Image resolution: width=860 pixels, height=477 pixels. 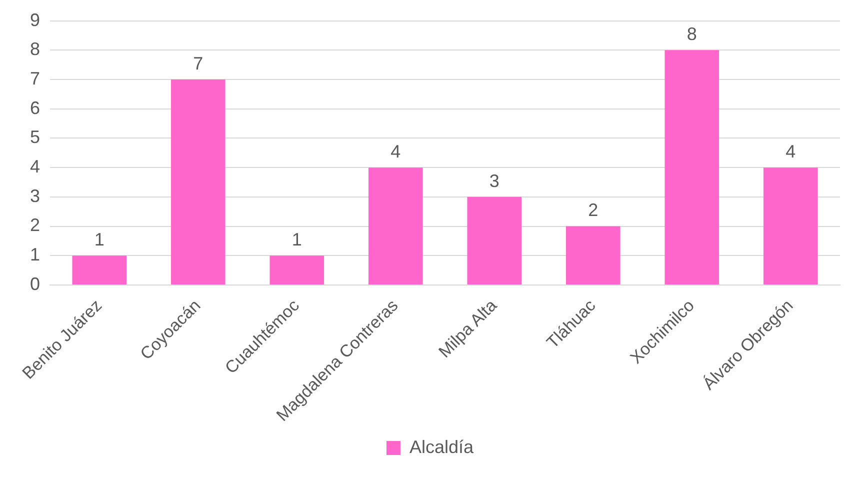 I want to click on data-label: 7, so click(x=198, y=63).